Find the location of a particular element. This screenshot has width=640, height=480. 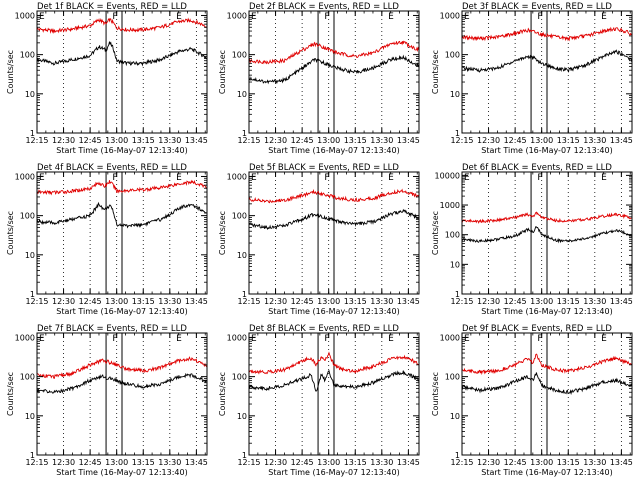

panel-title: Det 8f BLACK = Events, RED = LLD is located at coordinates (324, 329).